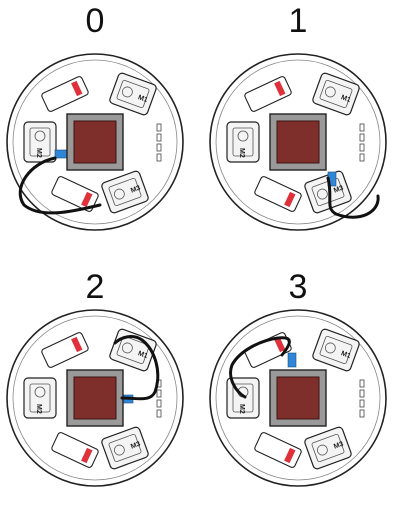 The image size is (404, 507). What do you see at coordinates (298, 21) in the screenshot?
I see `panel-label: 1` at bounding box center [298, 21].